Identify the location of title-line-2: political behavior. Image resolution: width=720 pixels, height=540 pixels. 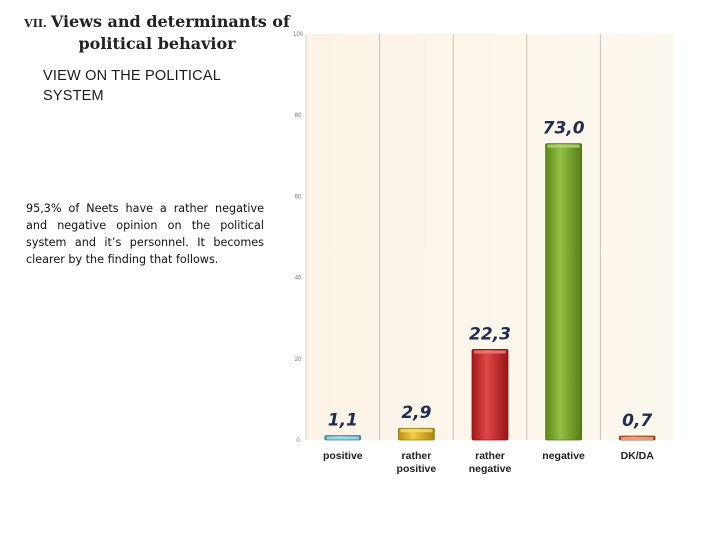
(157, 43).